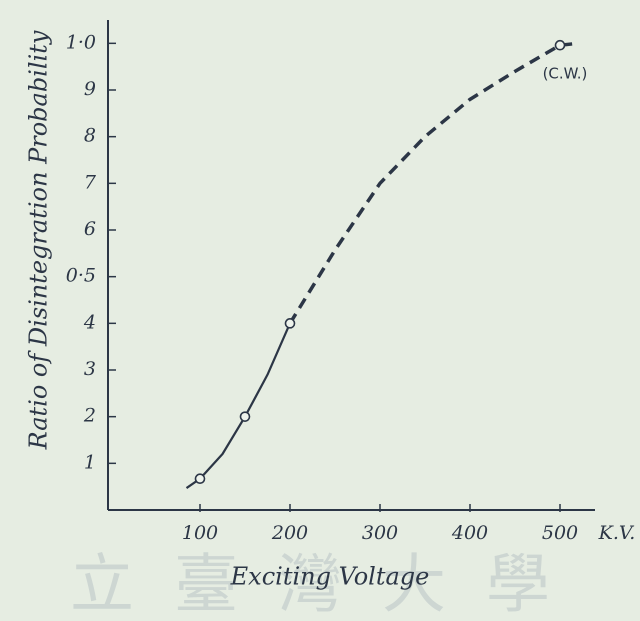 The height and width of the screenshot is (621, 640). What do you see at coordinates (560, 533) in the screenshot?
I see `x-tick-label: 500` at bounding box center [560, 533].